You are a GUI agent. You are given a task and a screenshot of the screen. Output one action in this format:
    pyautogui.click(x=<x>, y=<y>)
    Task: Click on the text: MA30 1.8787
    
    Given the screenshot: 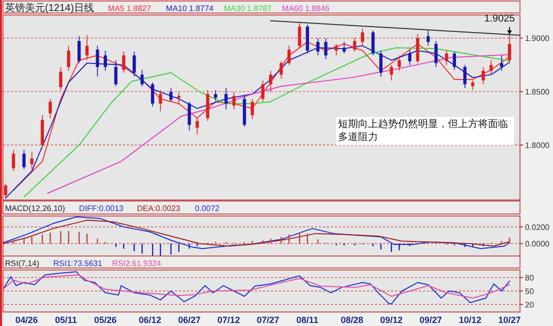 What is the action you would take?
    pyautogui.click(x=248, y=8)
    